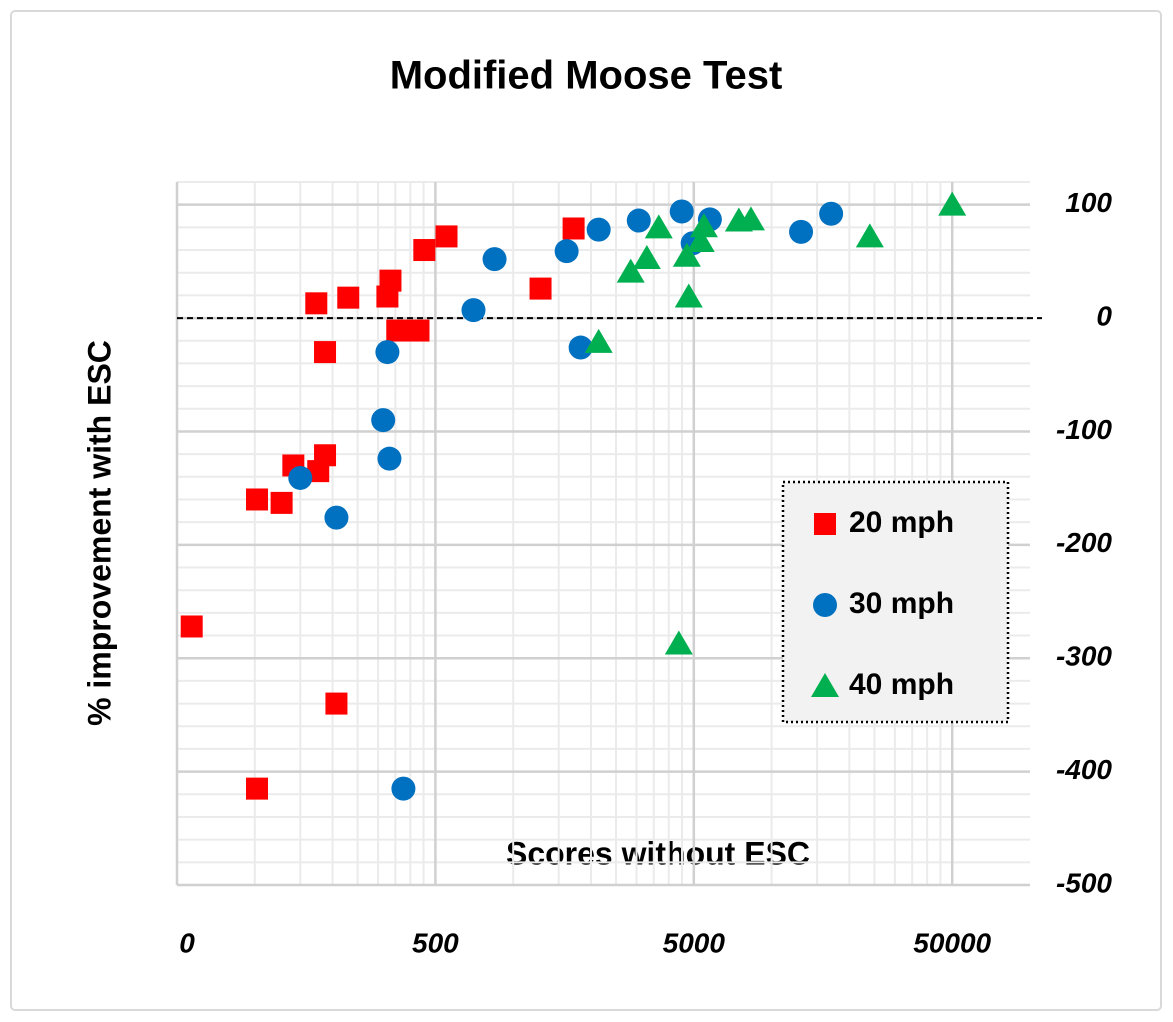 This screenshot has height=1022, width=1173. What do you see at coordinates (435, 942) in the screenshot?
I see `x-tick-label: 500` at bounding box center [435, 942].